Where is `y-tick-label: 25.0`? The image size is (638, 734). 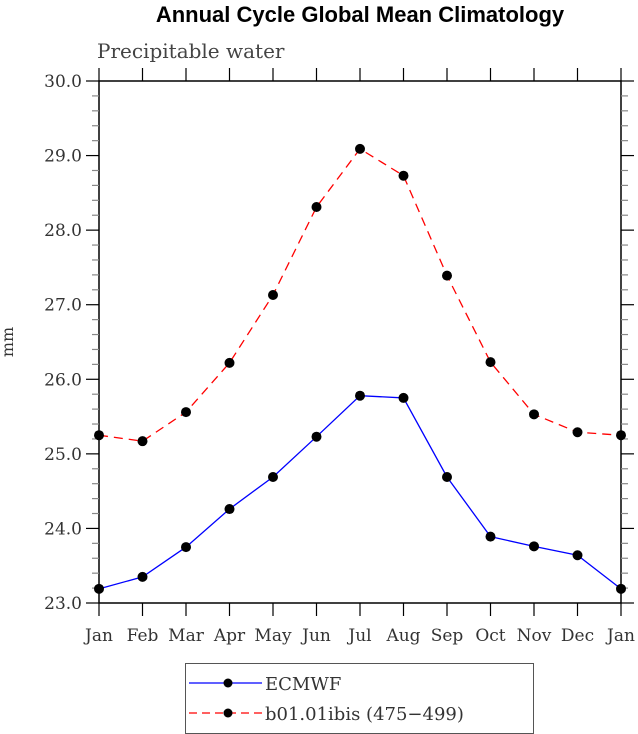
y-tick-label: 25.0 is located at coordinates (63, 455).